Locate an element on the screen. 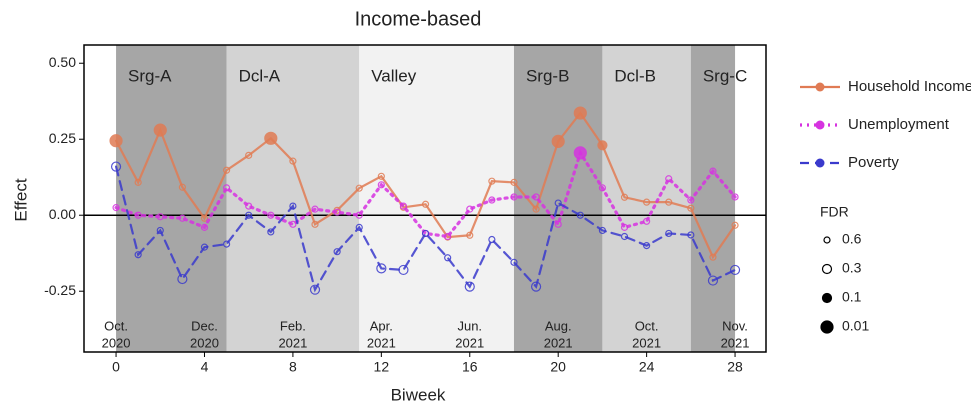 This screenshot has width=971, height=407. period-label: Srg-B is located at coordinates (547, 75).